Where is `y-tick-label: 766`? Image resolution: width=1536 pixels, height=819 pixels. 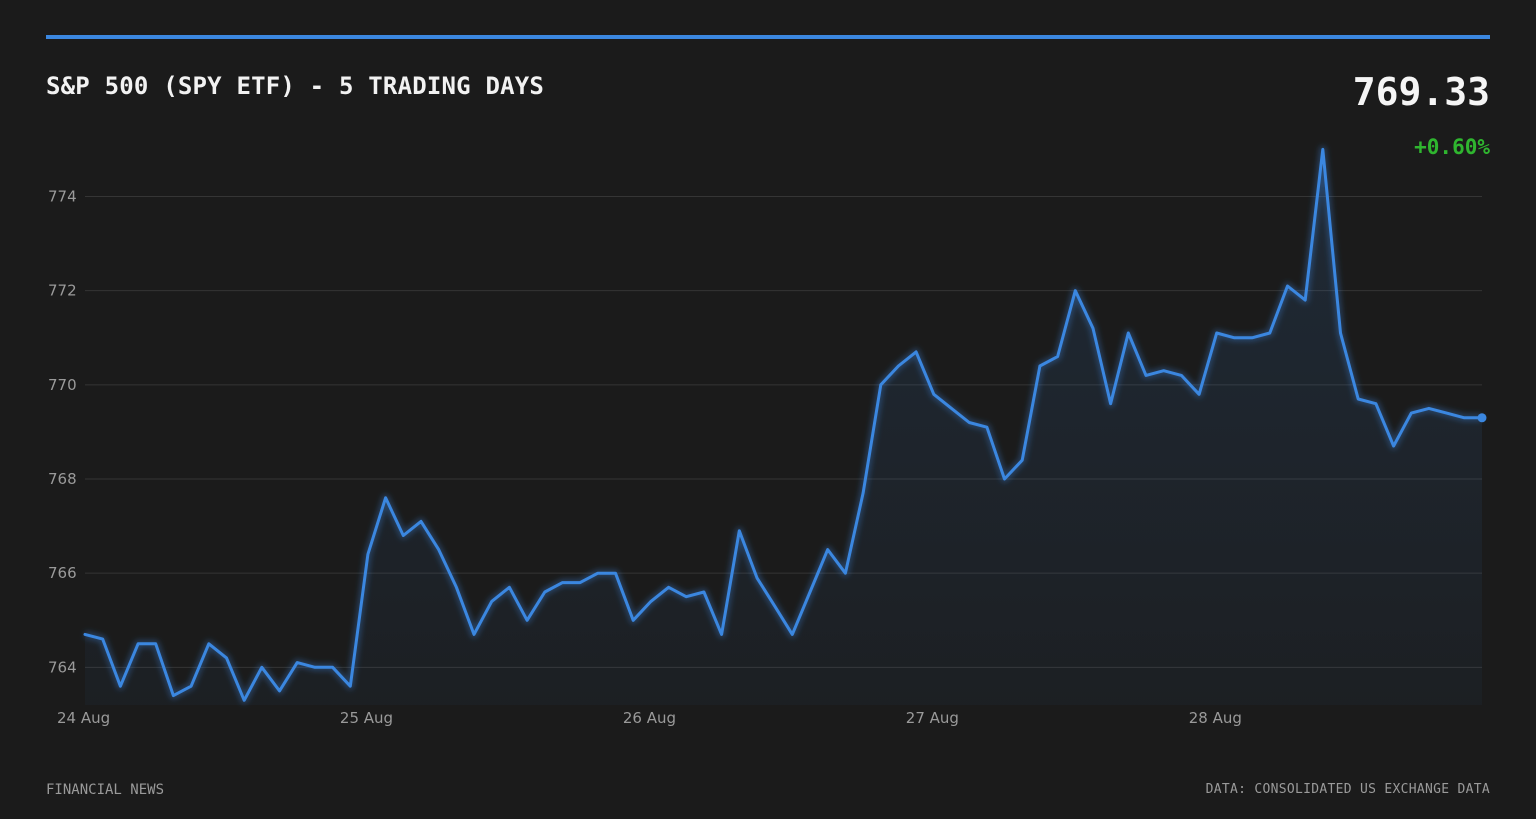 y-tick-label: 766 is located at coordinates (62, 573).